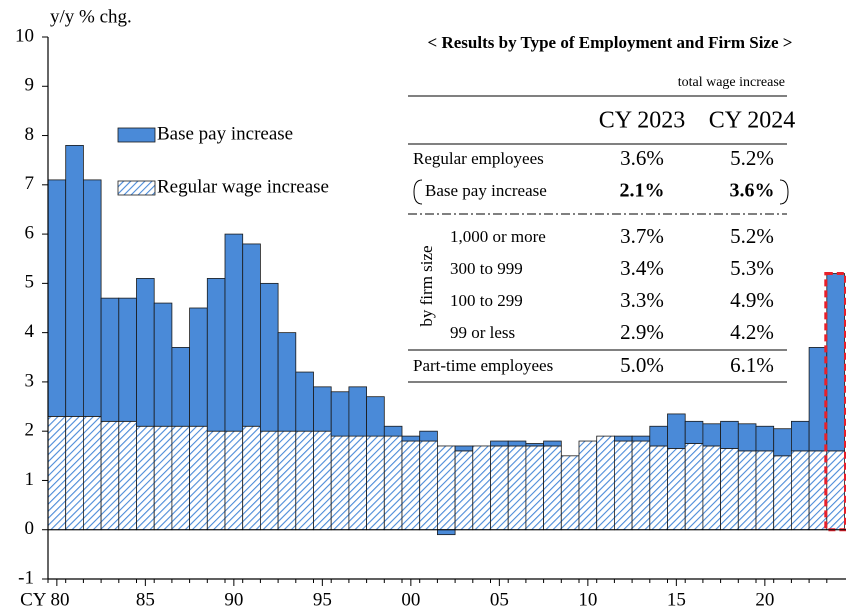  I want to click on x-tick-label: 05, so click(499, 599).